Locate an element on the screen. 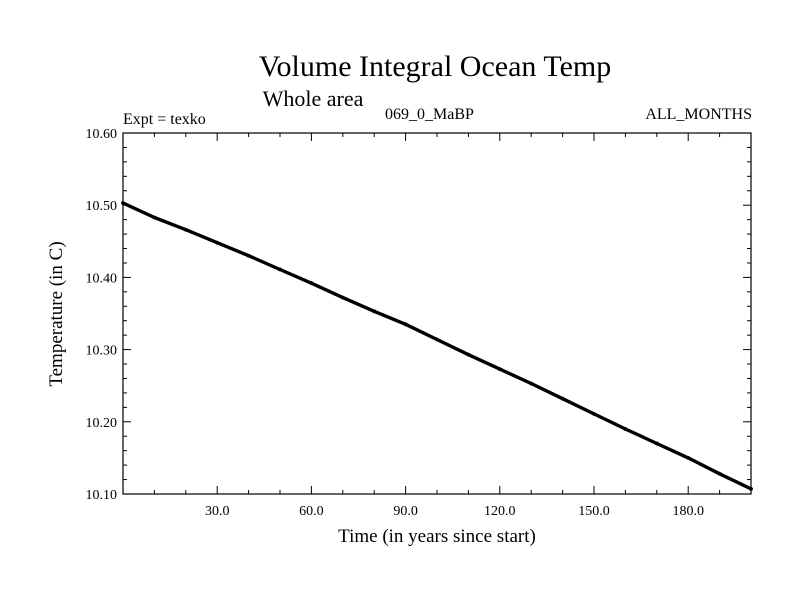 The width and height of the screenshot is (800, 600). x-axis-label: Time (in years since start) is located at coordinates (437, 536).